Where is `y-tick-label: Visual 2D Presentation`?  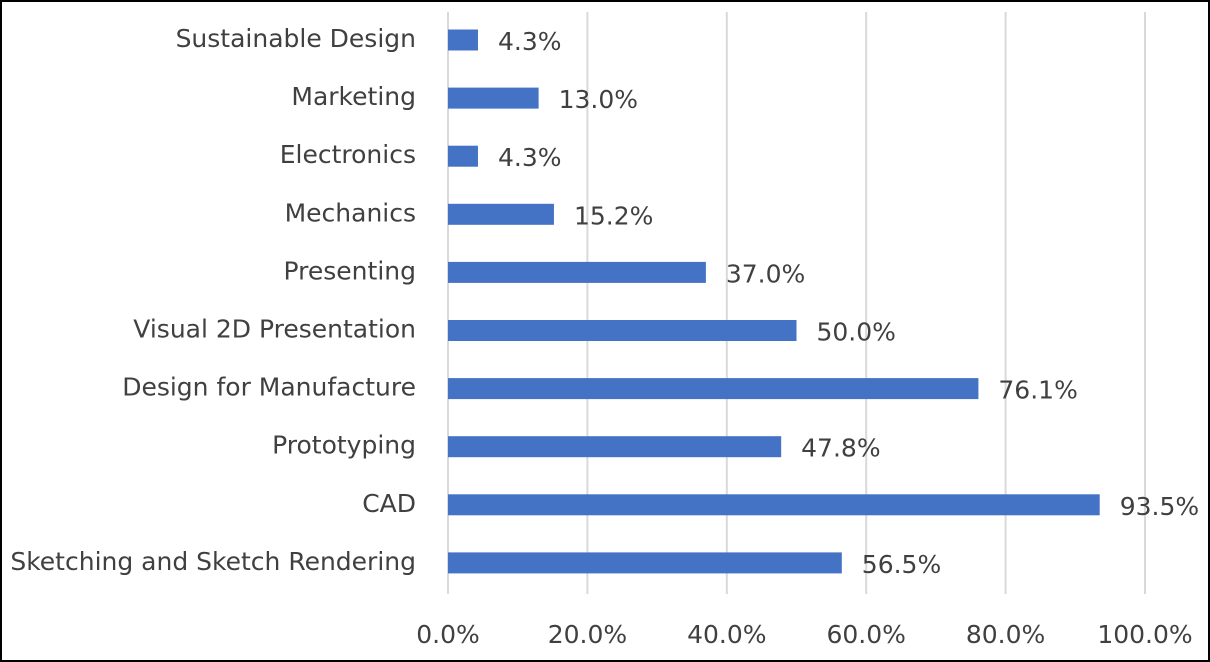
y-tick-label: Visual 2D Presentation is located at coordinates (274, 329).